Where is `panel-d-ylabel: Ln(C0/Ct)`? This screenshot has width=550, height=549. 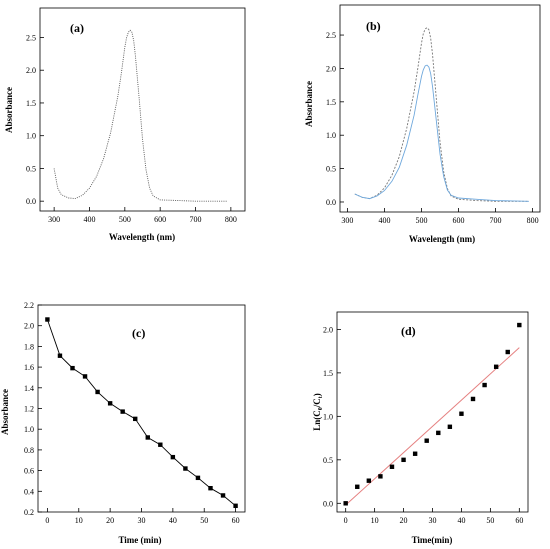
panel-d-ylabel: Ln(C0/Ct) is located at coordinates (318, 412).